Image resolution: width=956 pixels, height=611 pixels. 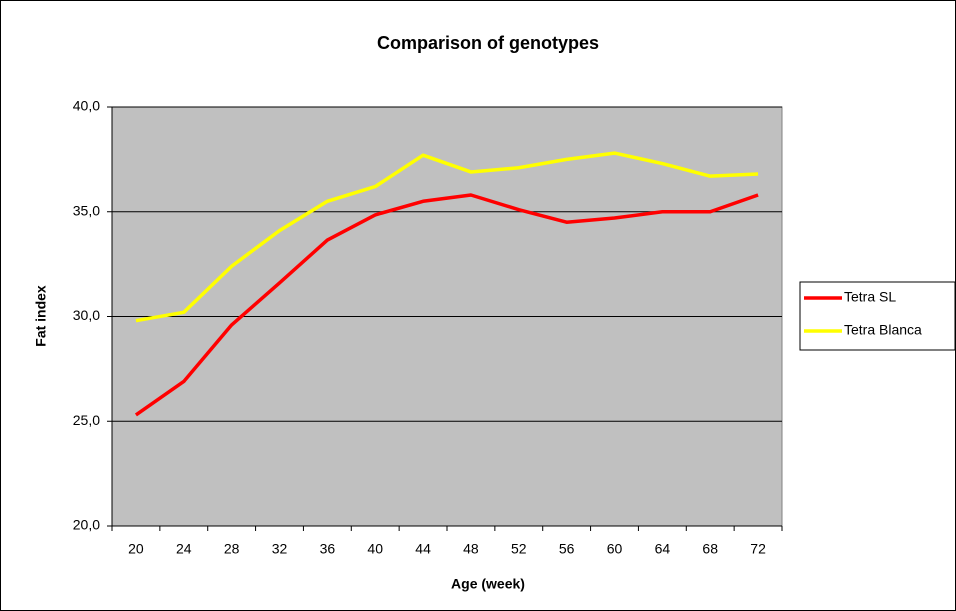 What do you see at coordinates (663, 549) in the screenshot?
I see `x-tick-label: 64` at bounding box center [663, 549].